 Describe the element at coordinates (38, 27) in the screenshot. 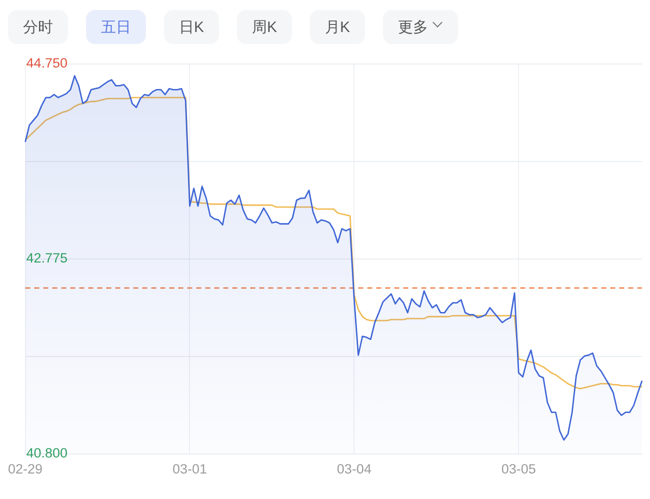

I see `tab: 分时` at that location.